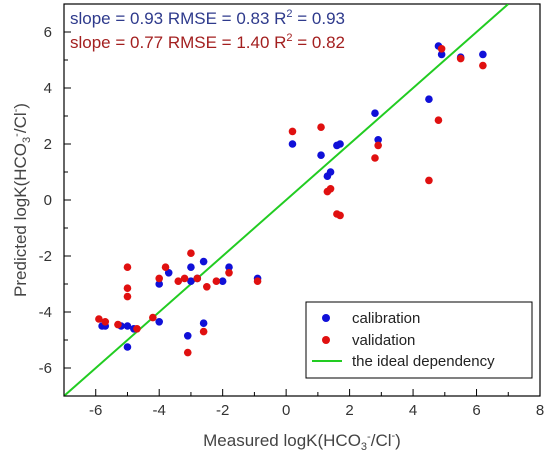 The height and width of the screenshot is (462, 550). Describe the element at coordinates (326, 318) in the screenshot. I see `legend-marker-calibration` at that location.